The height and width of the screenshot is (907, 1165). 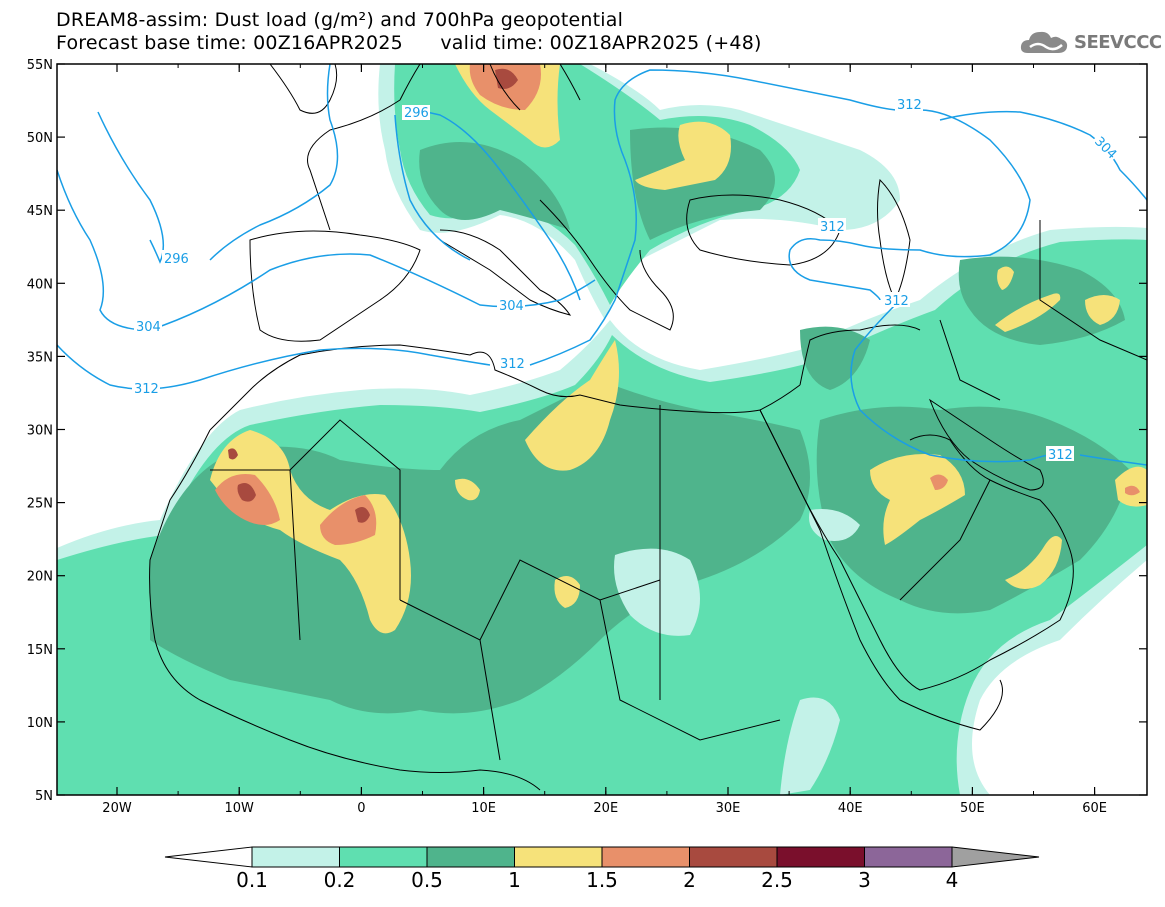 I want to click on lon-label: 40E, so click(x=850, y=808).